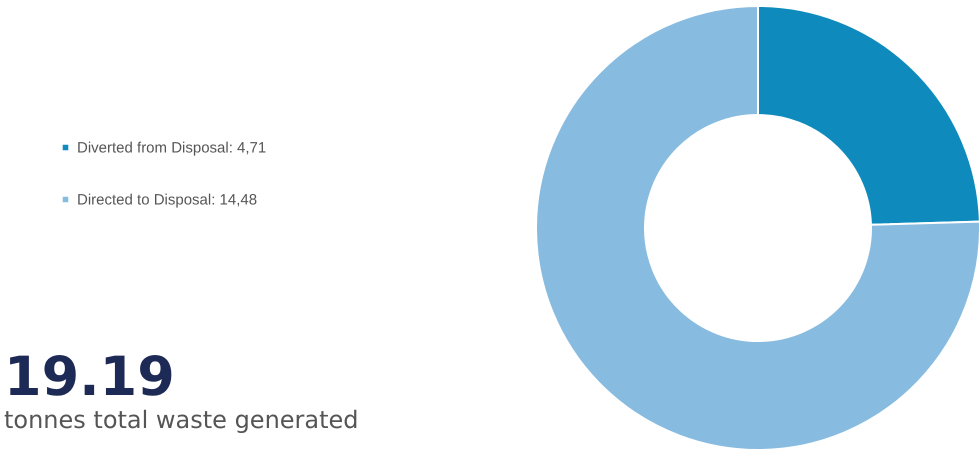 This screenshot has width=979, height=456. Describe the element at coordinates (181, 420) in the screenshot. I see `text: tonnes total waste generated` at that location.